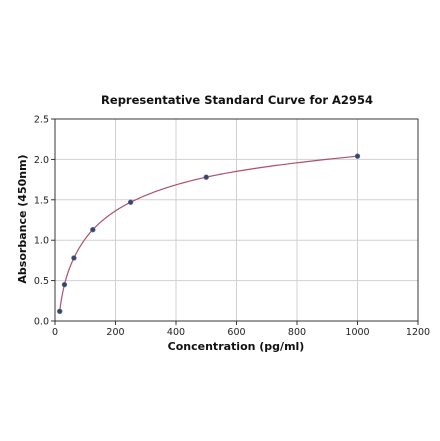 This screenshot has width=440, height=441. Describe the element at coordinates (41, 200) in the screenshot. I see `y-tick-label: 1.5` at that location.